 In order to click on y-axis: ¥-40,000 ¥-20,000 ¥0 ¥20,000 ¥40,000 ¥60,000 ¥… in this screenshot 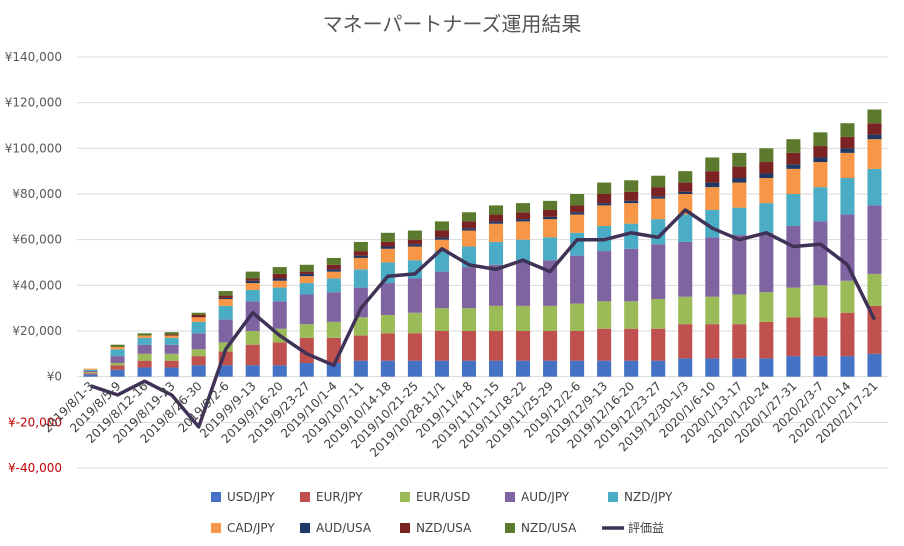, I will do `click(33, 262)`.